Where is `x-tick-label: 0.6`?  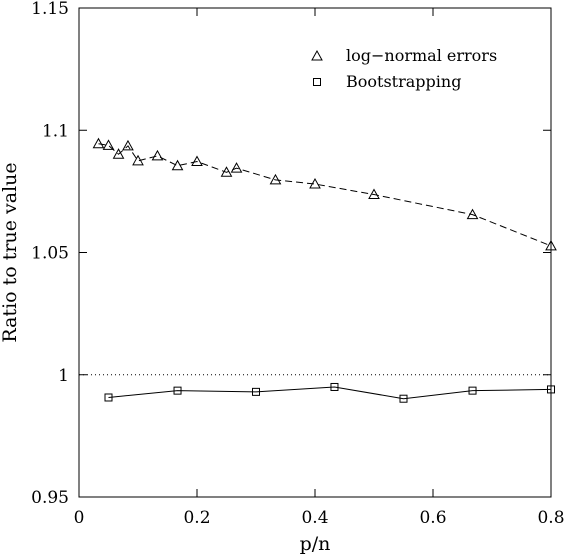
x-tick-label: 0.6 is located at coordinates (432, 518).